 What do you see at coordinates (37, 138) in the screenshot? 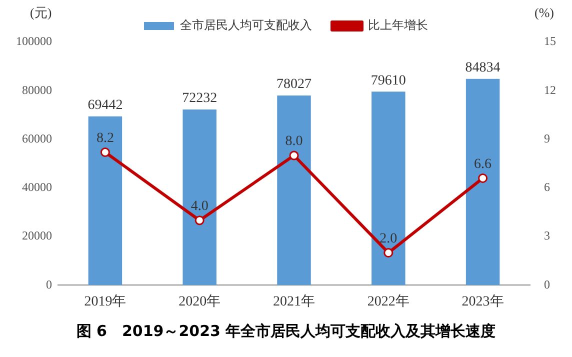
I see `y-tick-label: 60000` at bounding box center [37, 138].